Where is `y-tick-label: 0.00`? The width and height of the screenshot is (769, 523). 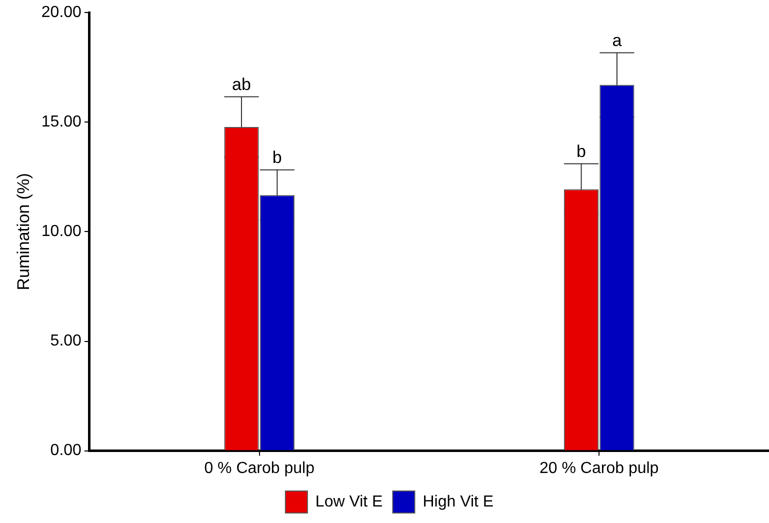 y-tick-label: 0.00 is located at coordinates (66, 451).